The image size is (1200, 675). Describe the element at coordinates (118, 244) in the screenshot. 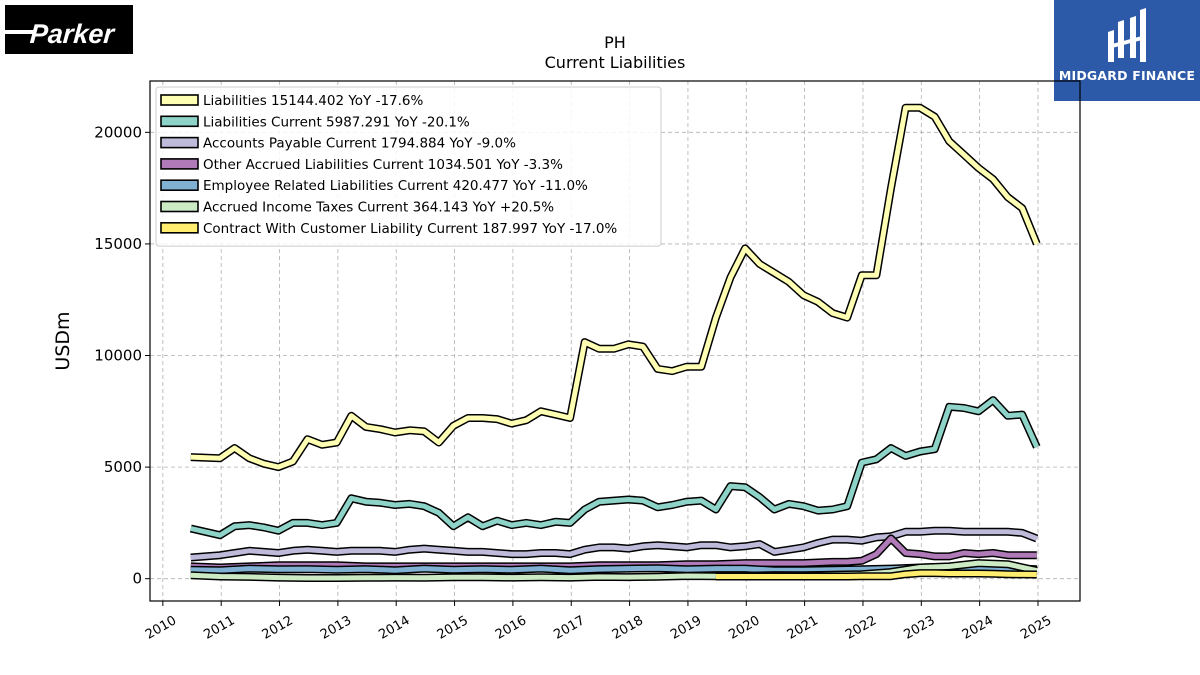

I see `y-tick-label: 15000` at that location.